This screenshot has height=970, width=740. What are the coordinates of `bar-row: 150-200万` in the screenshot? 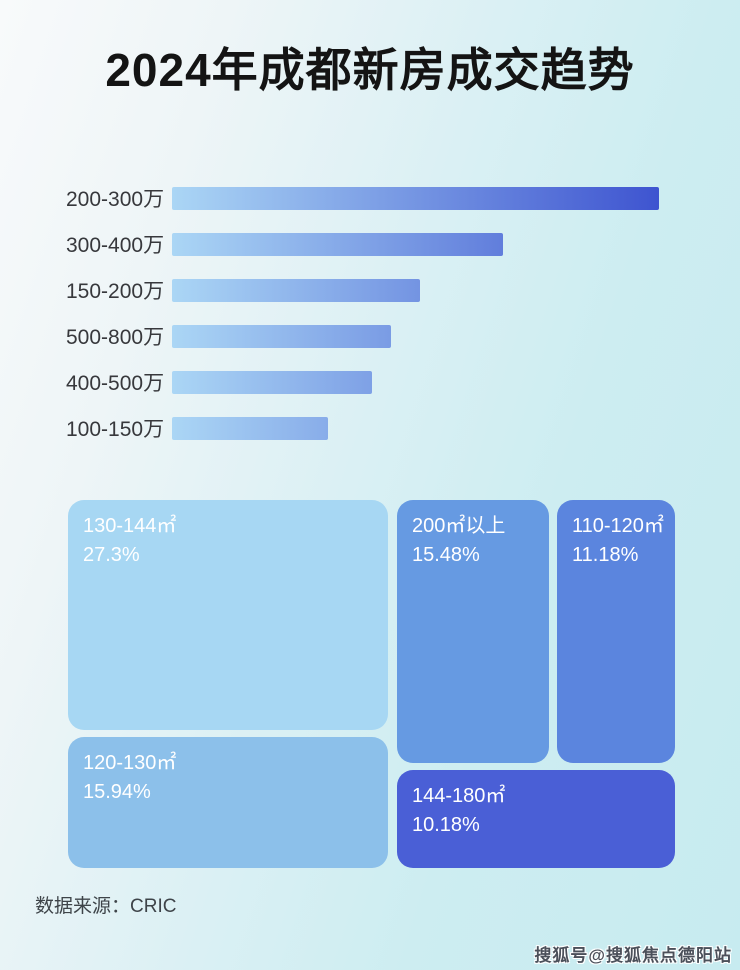 It's located at (376, 290).